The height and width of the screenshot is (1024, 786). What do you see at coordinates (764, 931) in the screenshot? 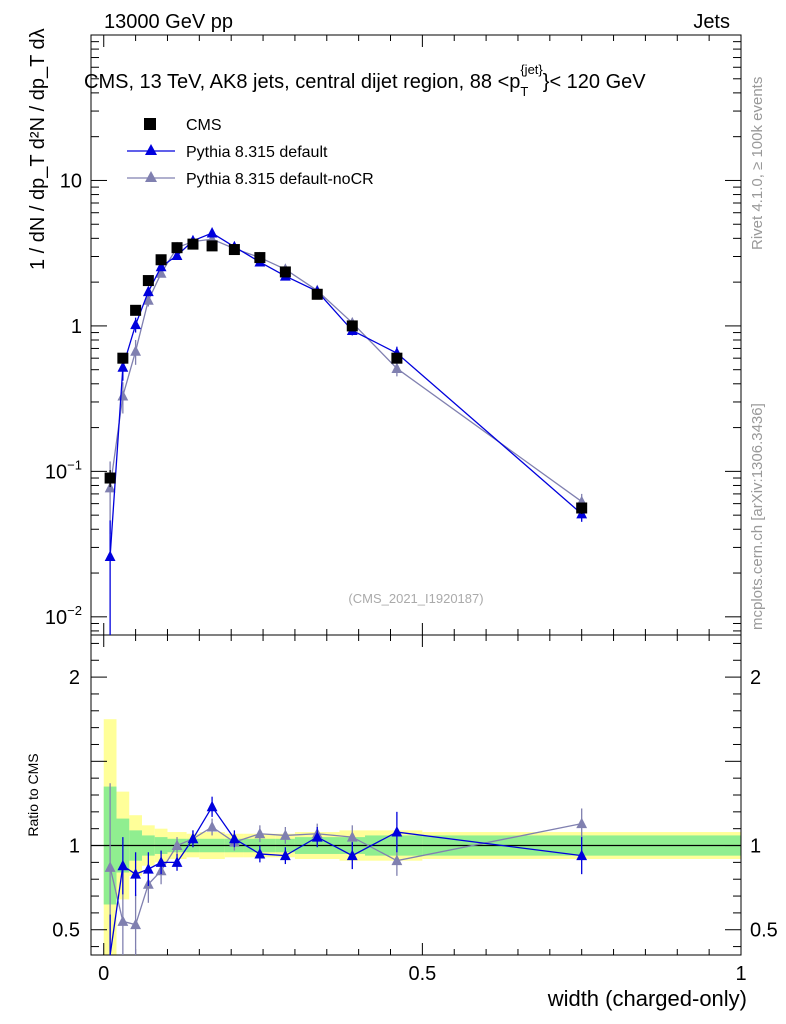
I see `y-ratio-tick-label-right-0: 0.5` at bounding box center [764, 931].